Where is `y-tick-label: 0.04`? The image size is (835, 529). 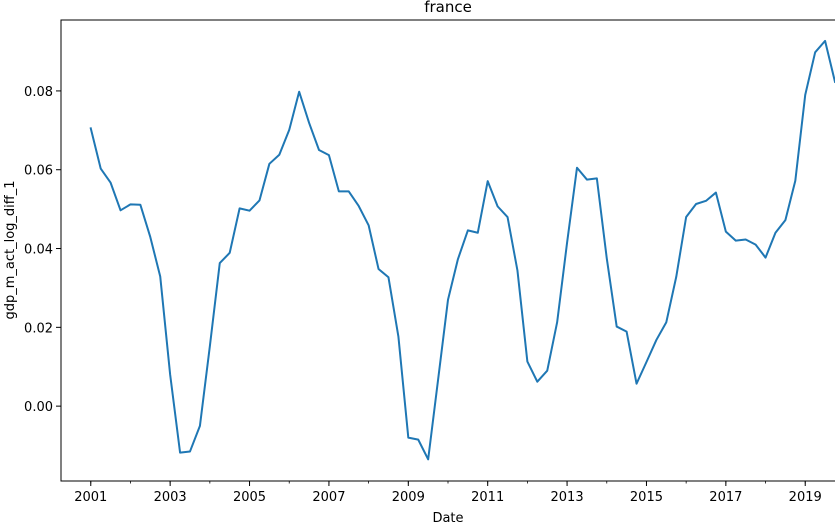 y-tick-label: 0.04 is located at coordinates (38, 250).